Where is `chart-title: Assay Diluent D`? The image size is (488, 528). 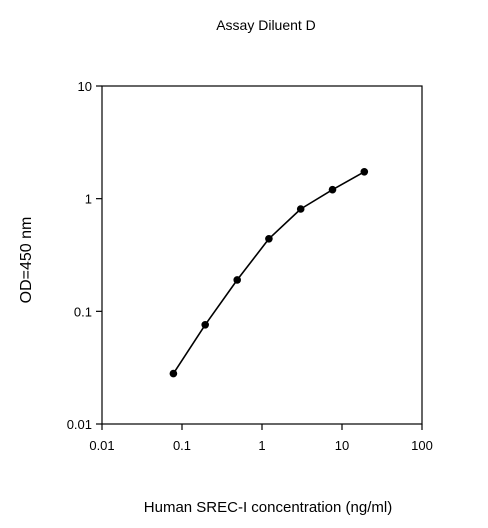 chart-title: Assay Diluent D is located at coordinates (266, 25).